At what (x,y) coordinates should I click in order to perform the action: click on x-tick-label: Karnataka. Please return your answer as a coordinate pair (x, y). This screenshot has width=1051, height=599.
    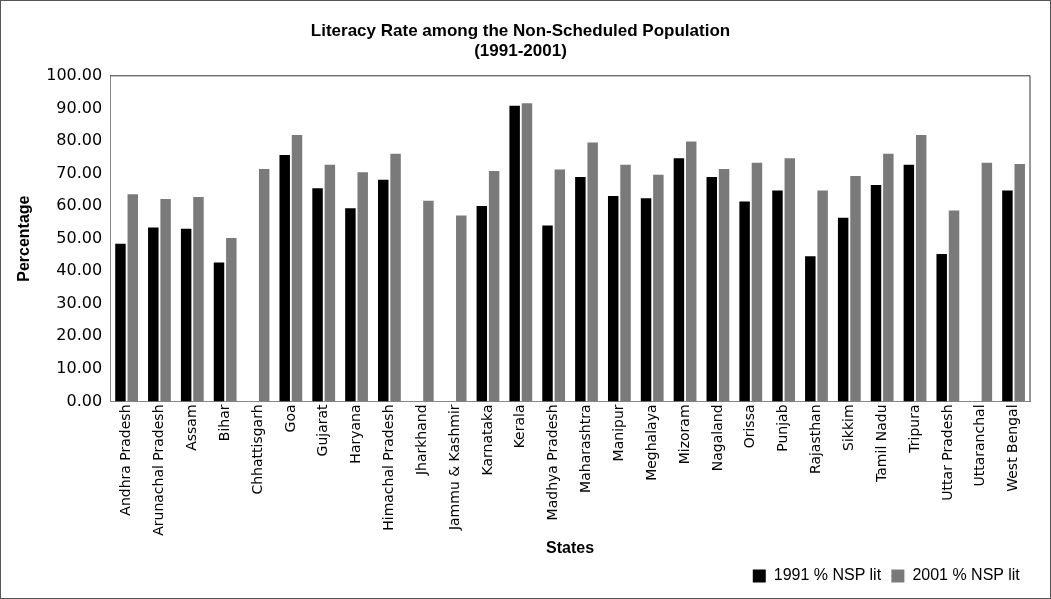
    Looking at the image, I should click on (486, 440).